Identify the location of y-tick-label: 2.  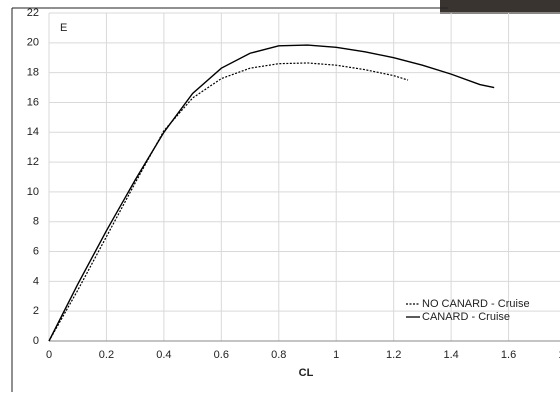
(36, 311).